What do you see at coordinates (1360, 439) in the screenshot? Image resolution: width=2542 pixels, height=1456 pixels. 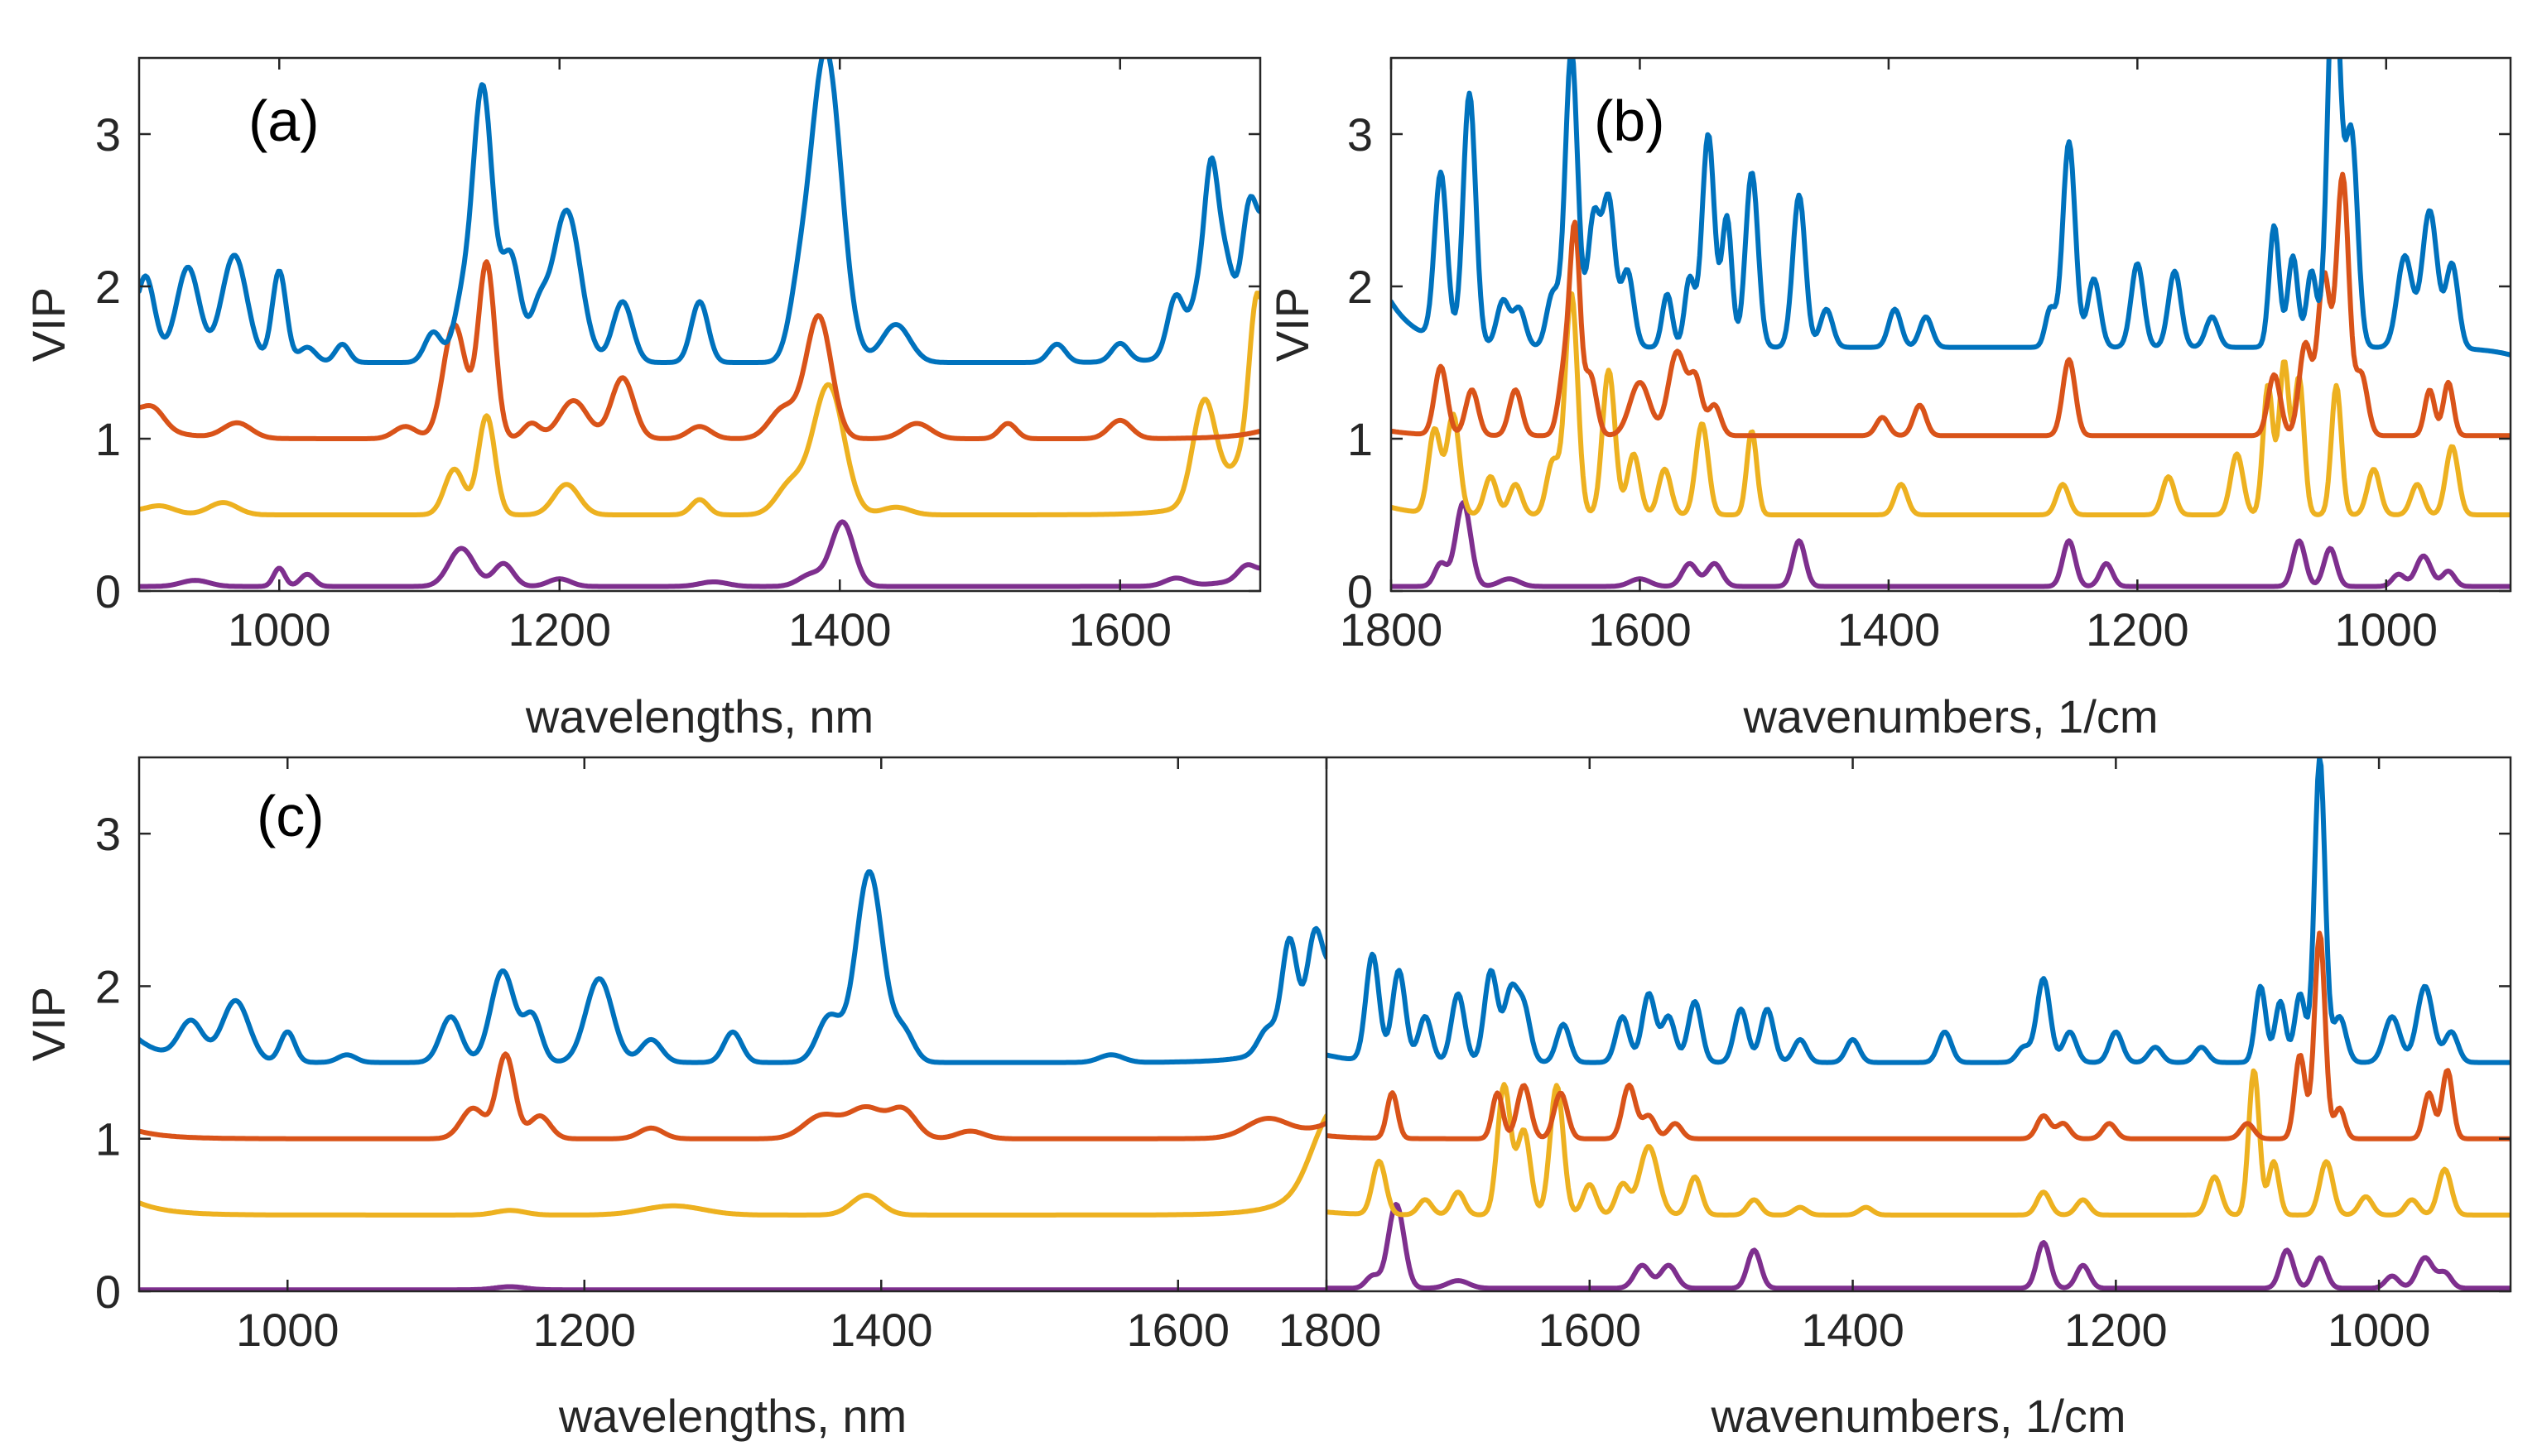 I see `panel-b-ytick-label: 1` at bounding box center [1360, 439].